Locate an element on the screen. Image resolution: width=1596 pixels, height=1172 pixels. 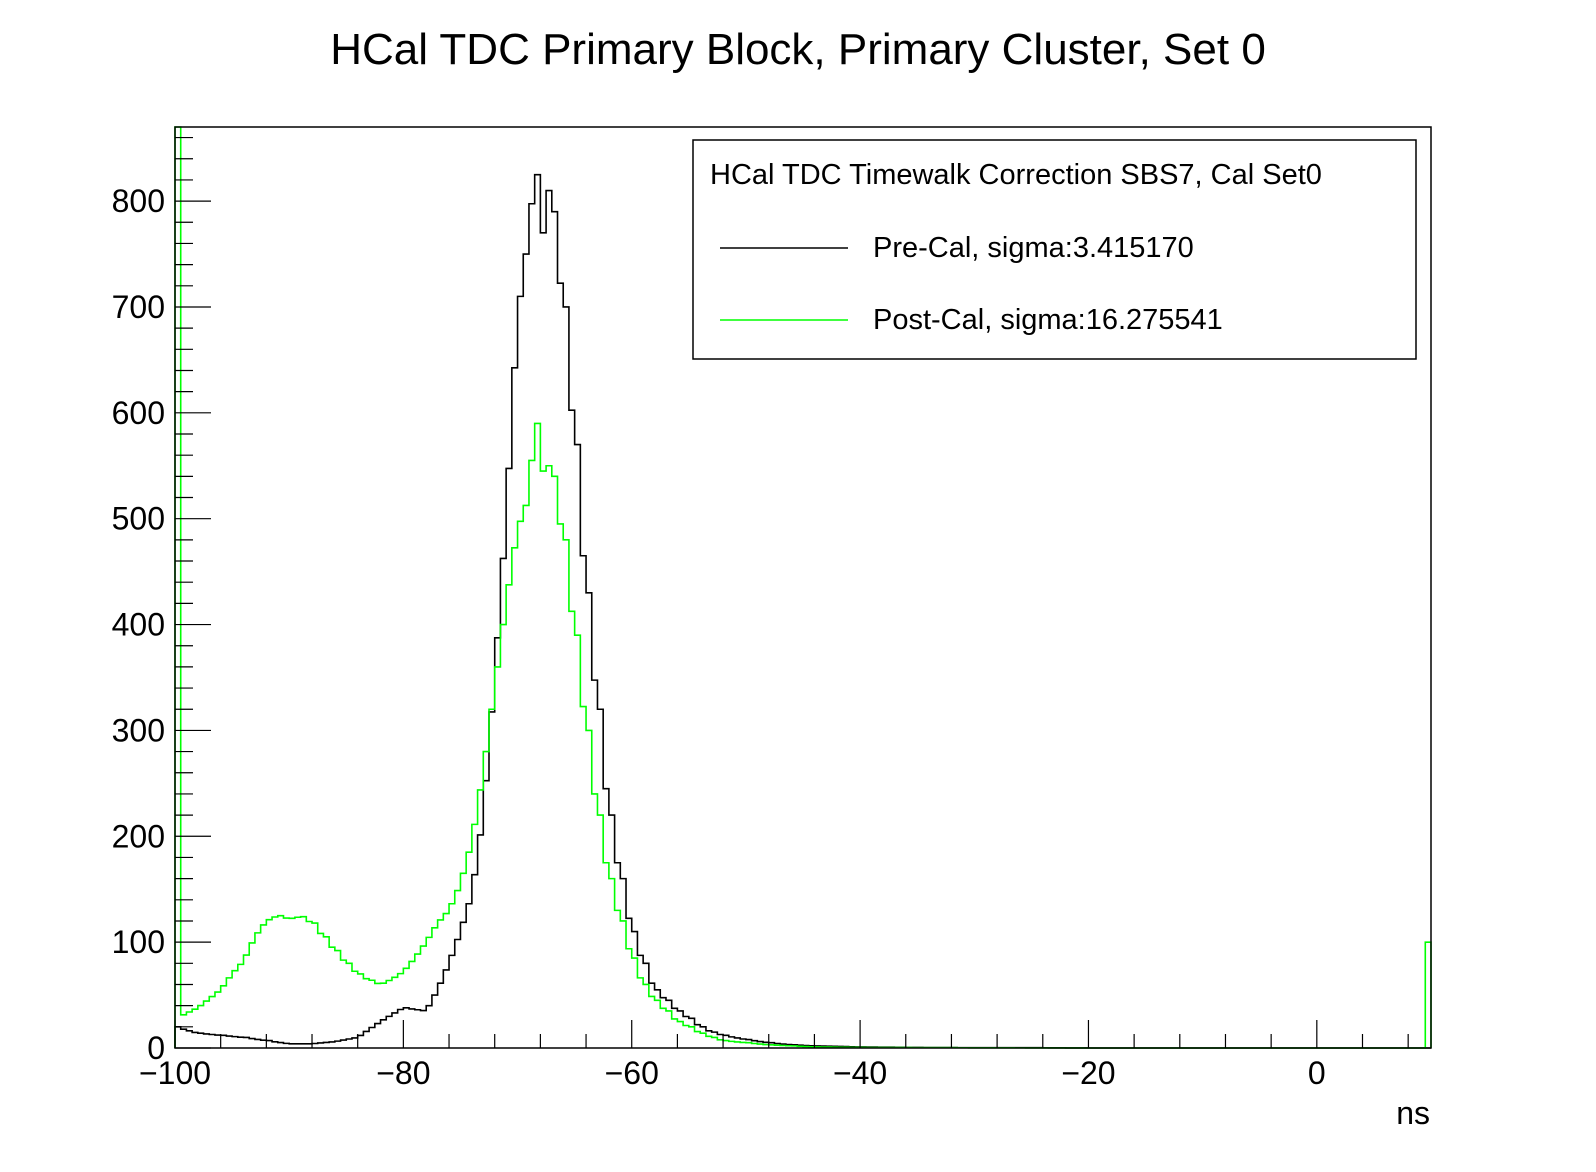
x-tick-label: −100 is located at coordinates (175, 1073).